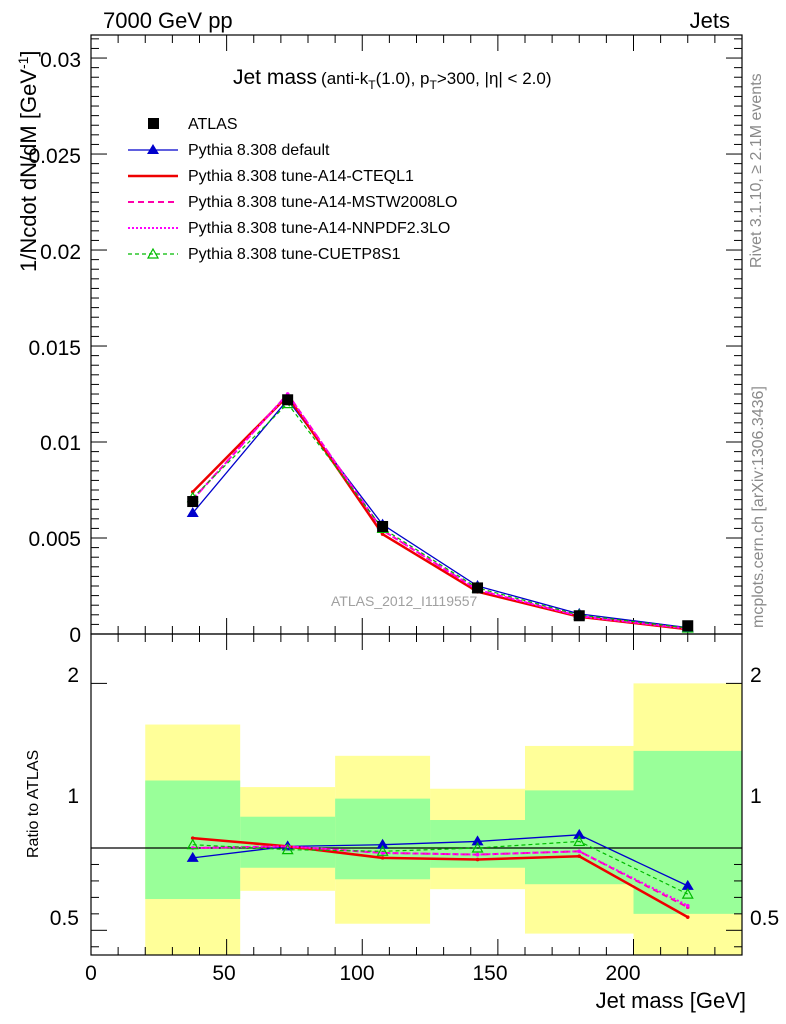 The image size is (786, 1024). I want to click on legend-marker-cuetp, so click(153, 253).